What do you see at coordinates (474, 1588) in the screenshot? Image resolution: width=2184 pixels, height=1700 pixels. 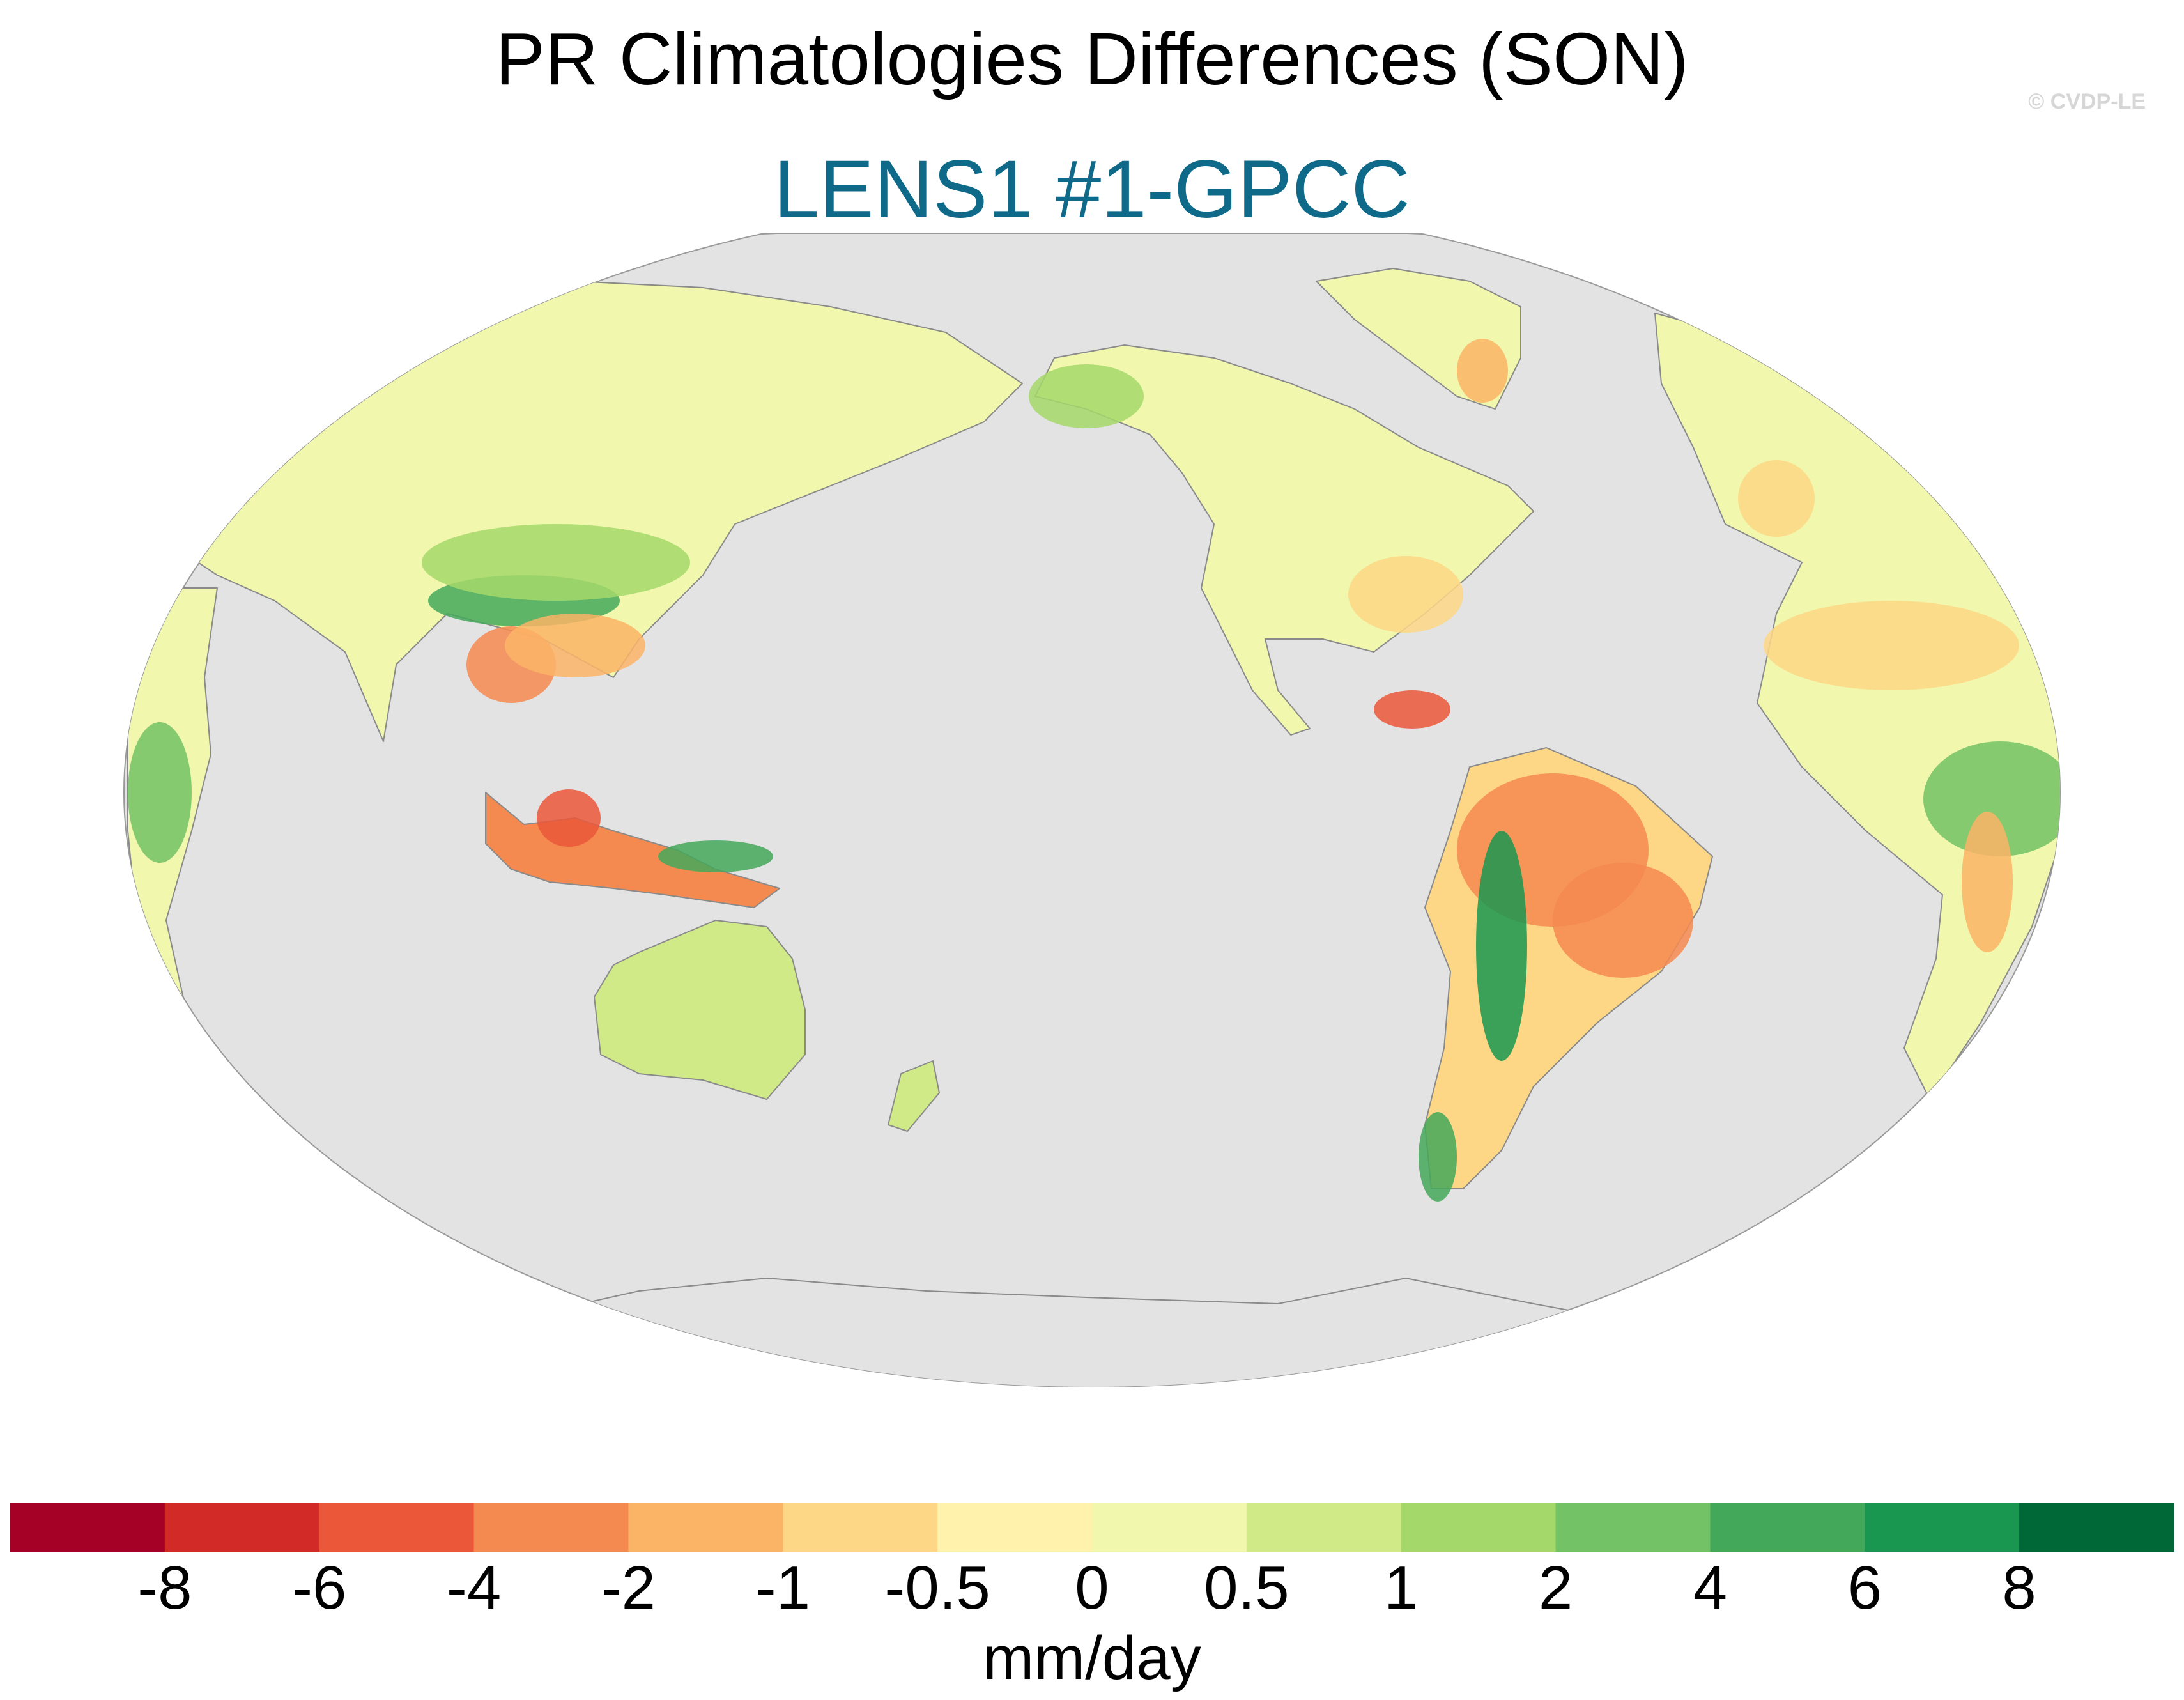 I see `colorbar-tick-label: -4` at bounding box center [474, 1588].